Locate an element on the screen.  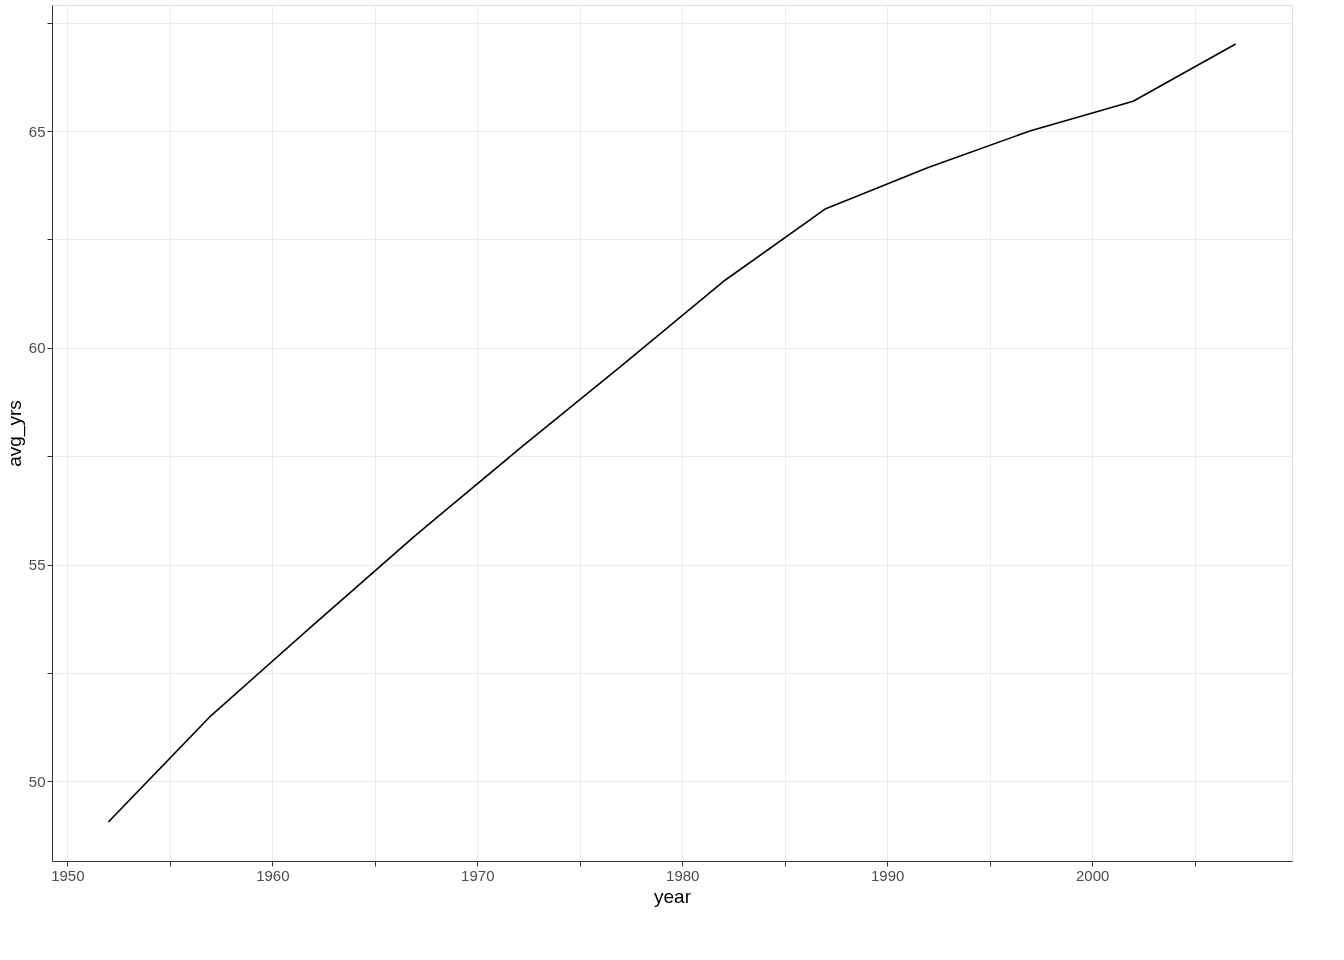
x-axis-title: year is located at coordinates (673, 896).